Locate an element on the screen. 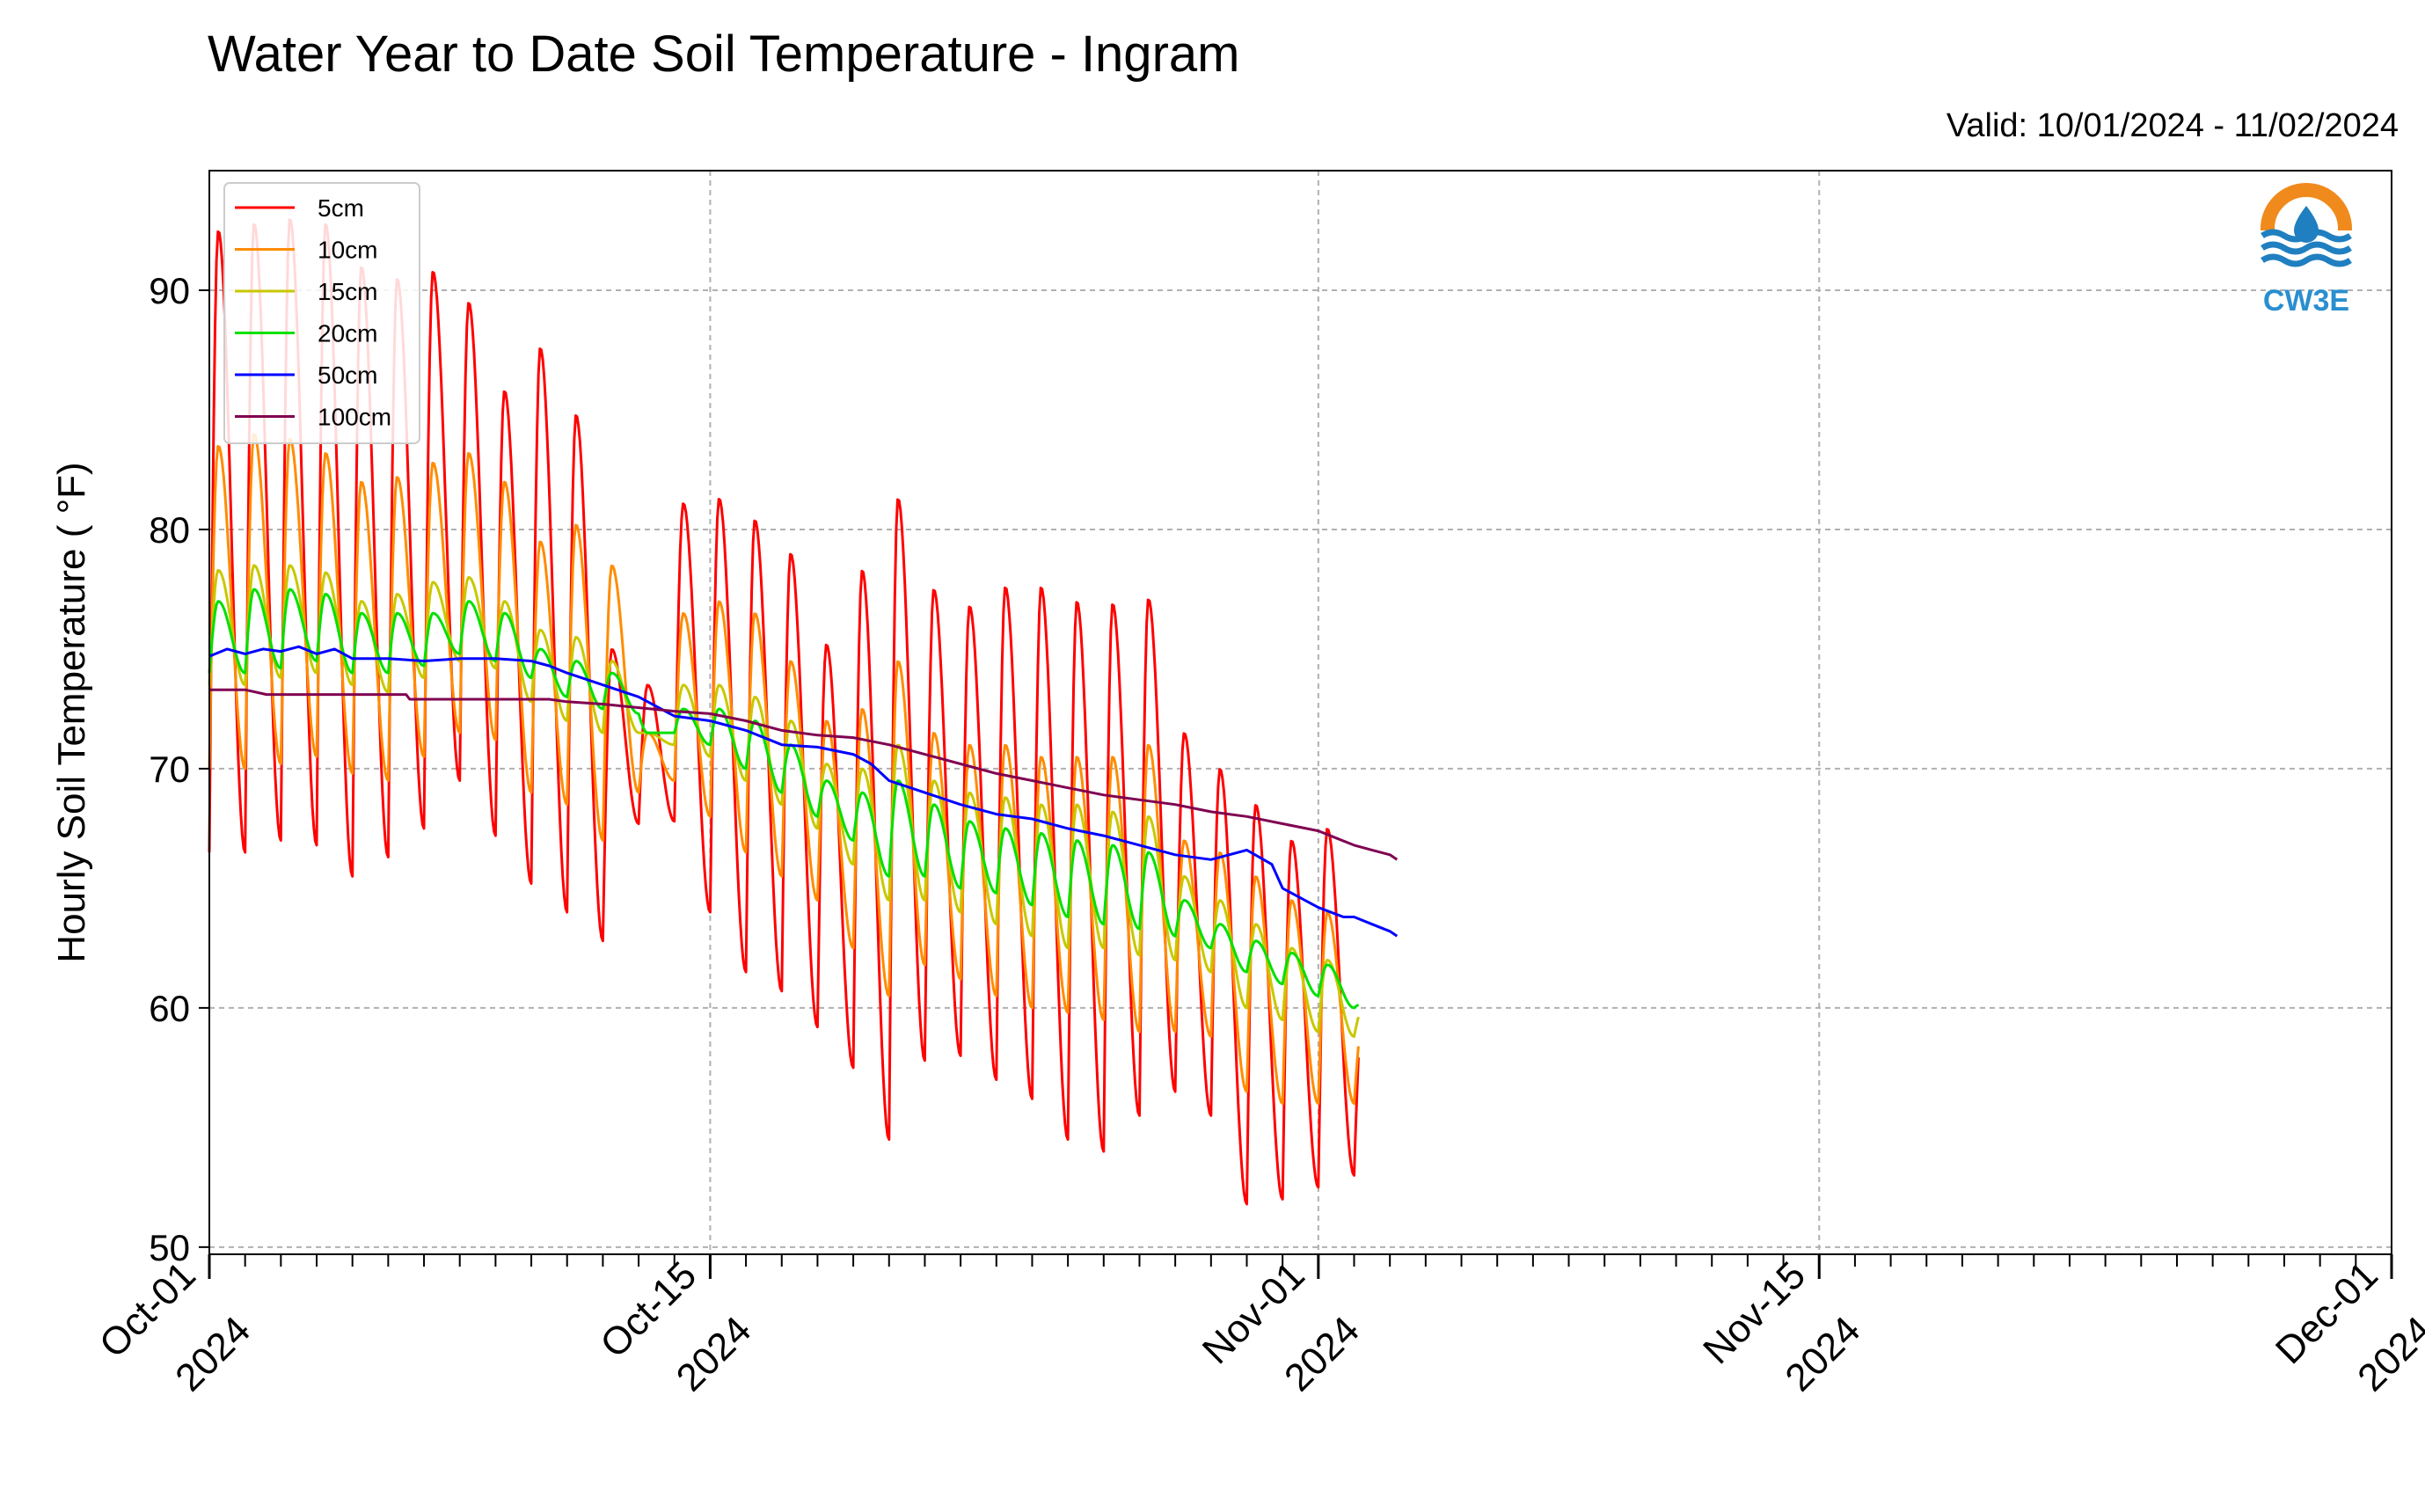 The width and height of the screenshot is (2425, 1512). legend-label: 15cm is located at coordinates (347, 291).